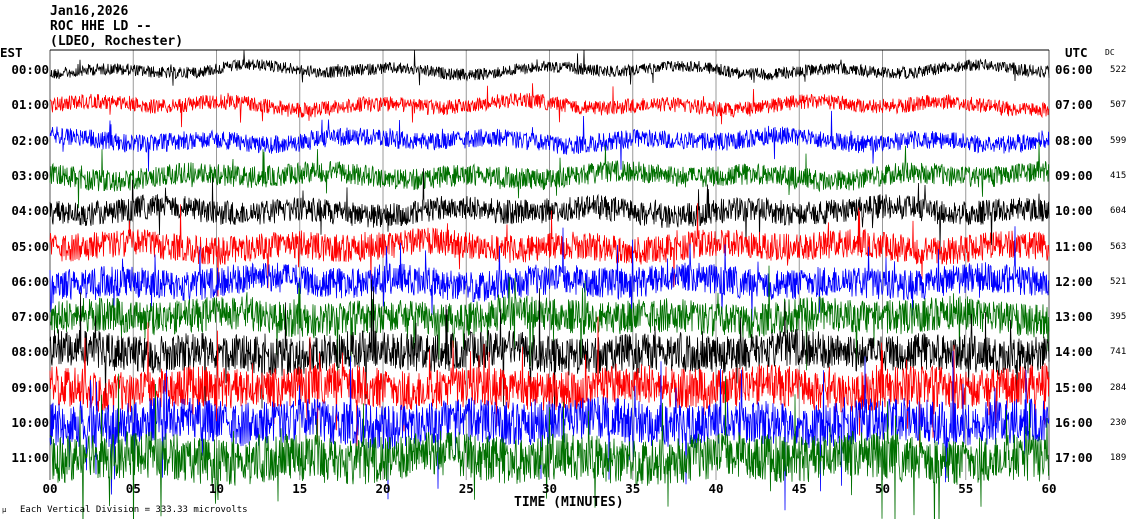 The width and height of the screenshot is (1130, 519). What do you see at coordinates (11, 52) in the screenshot?
I see `est-axis-title: EST` at bounding box center [11, 52].